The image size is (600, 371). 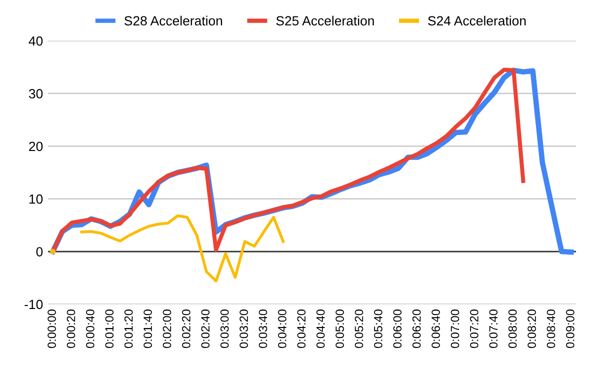 I want to click on legend-label: S28 Acceleration, so click(x=173, y=21).